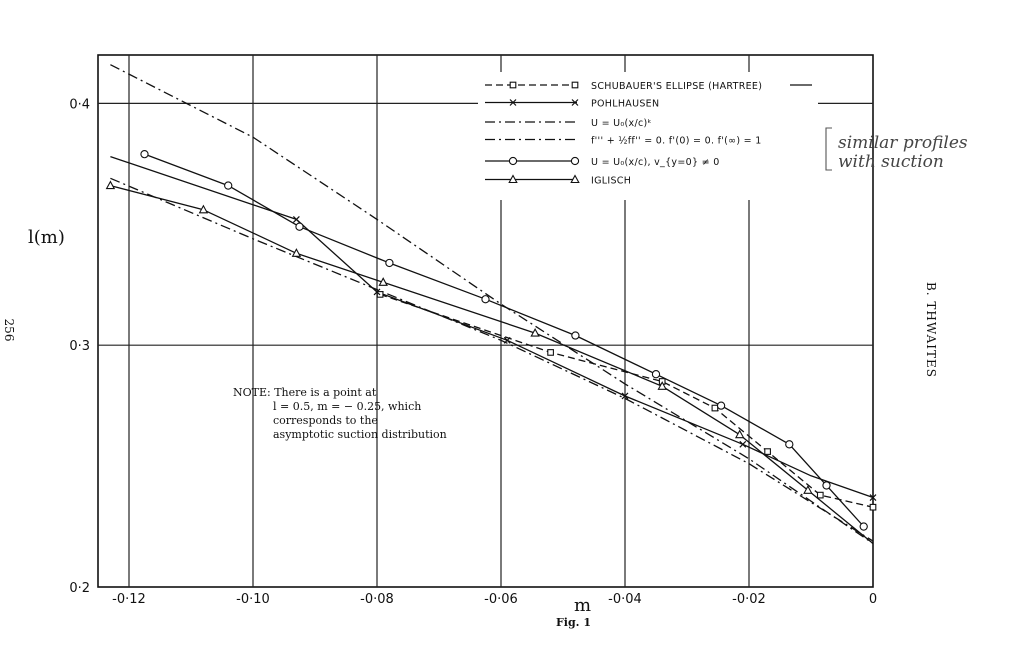  What do you see at coordinates (621, 123) in the screenshot?
I see `legend-label: U = U₀(x/c)ᵏ` at bounding box center [621, 123].